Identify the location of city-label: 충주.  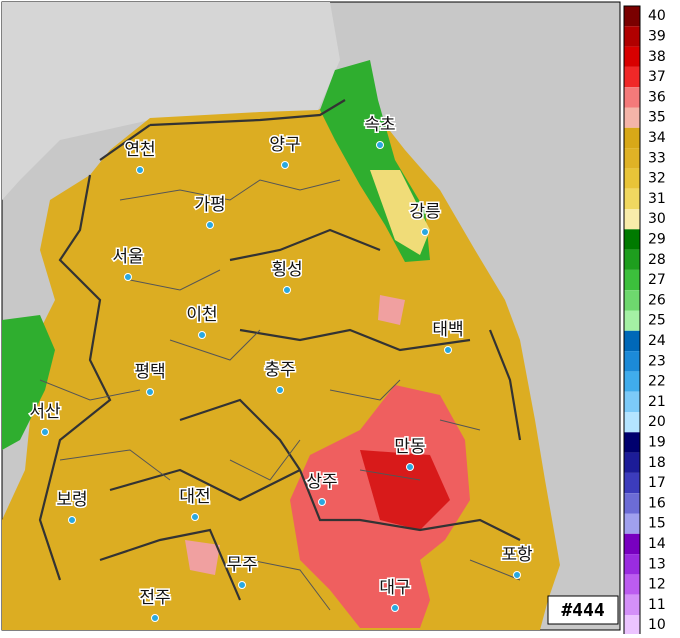
(279, 370).